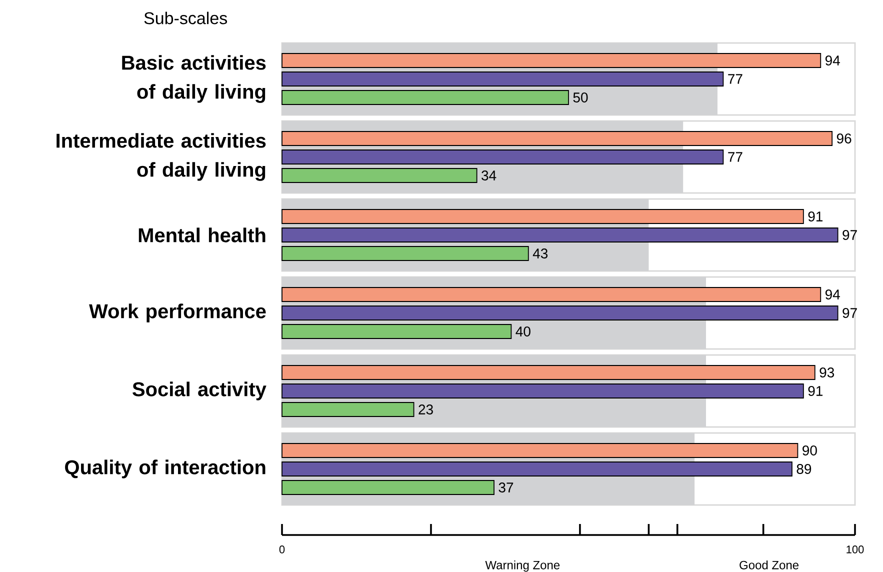  What do you see at coordinates (165, 469) in the screenshot?
I see `y-tick-label: Quality of interaction` at bounding box center [165, 469].